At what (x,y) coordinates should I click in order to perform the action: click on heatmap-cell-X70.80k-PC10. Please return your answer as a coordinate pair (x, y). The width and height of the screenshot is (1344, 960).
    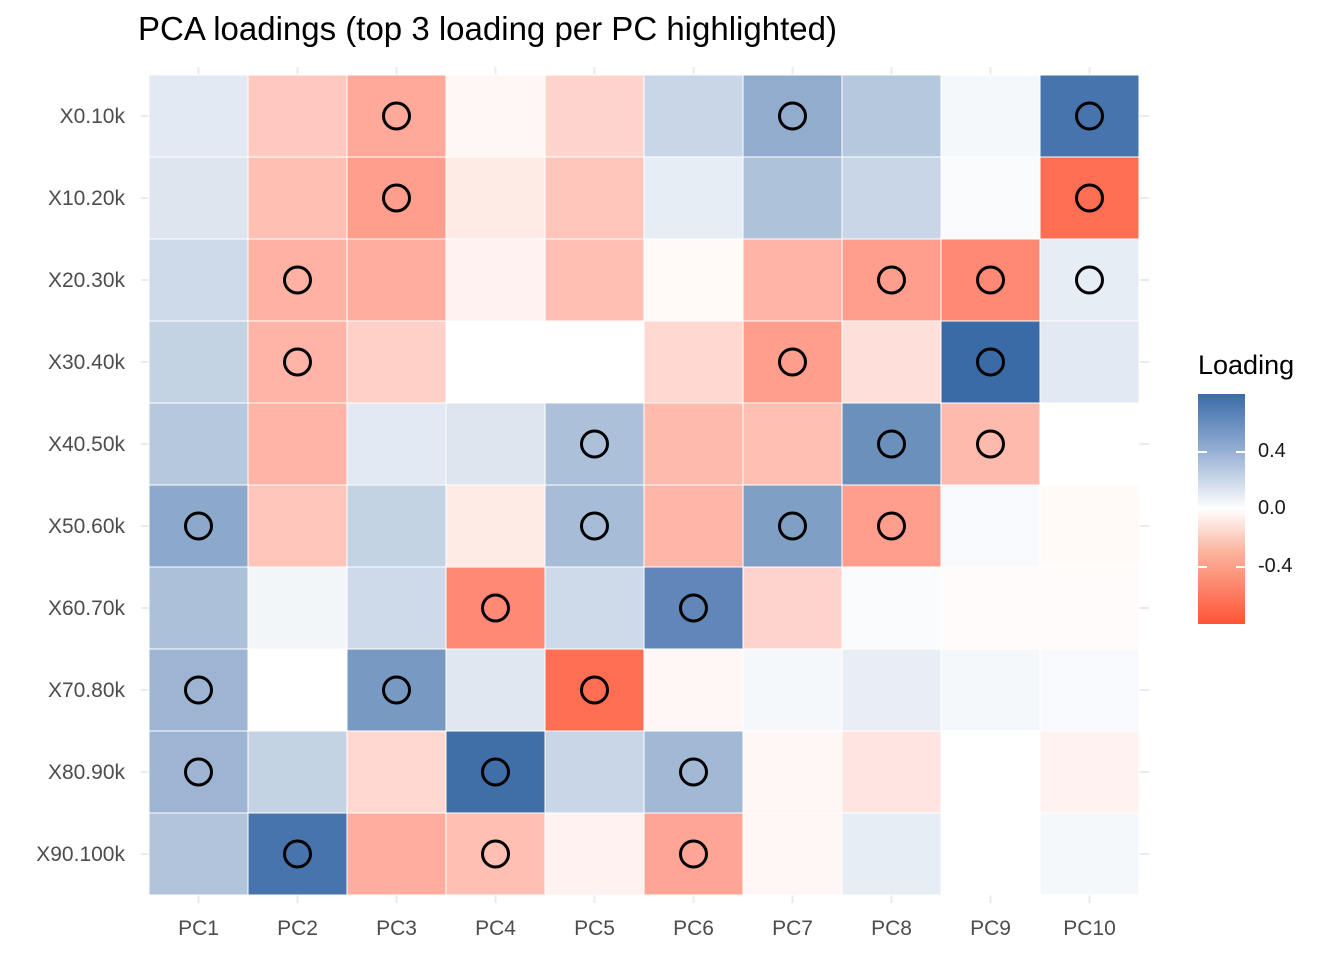
    Looking at the image, I should click on (1089, 690).